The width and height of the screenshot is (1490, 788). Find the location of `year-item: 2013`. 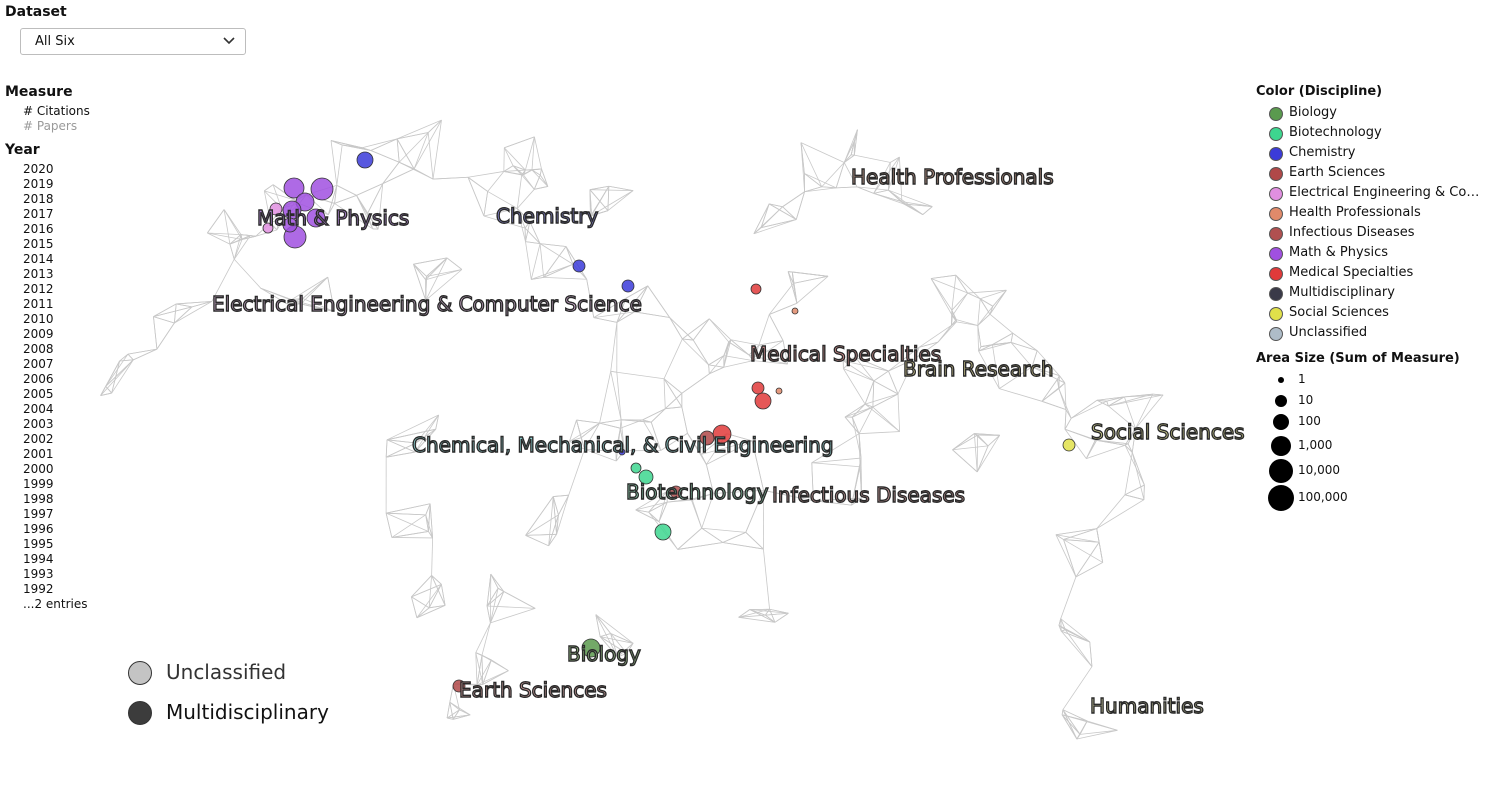

year-item: 2013 is located at coordinates (38, 274).